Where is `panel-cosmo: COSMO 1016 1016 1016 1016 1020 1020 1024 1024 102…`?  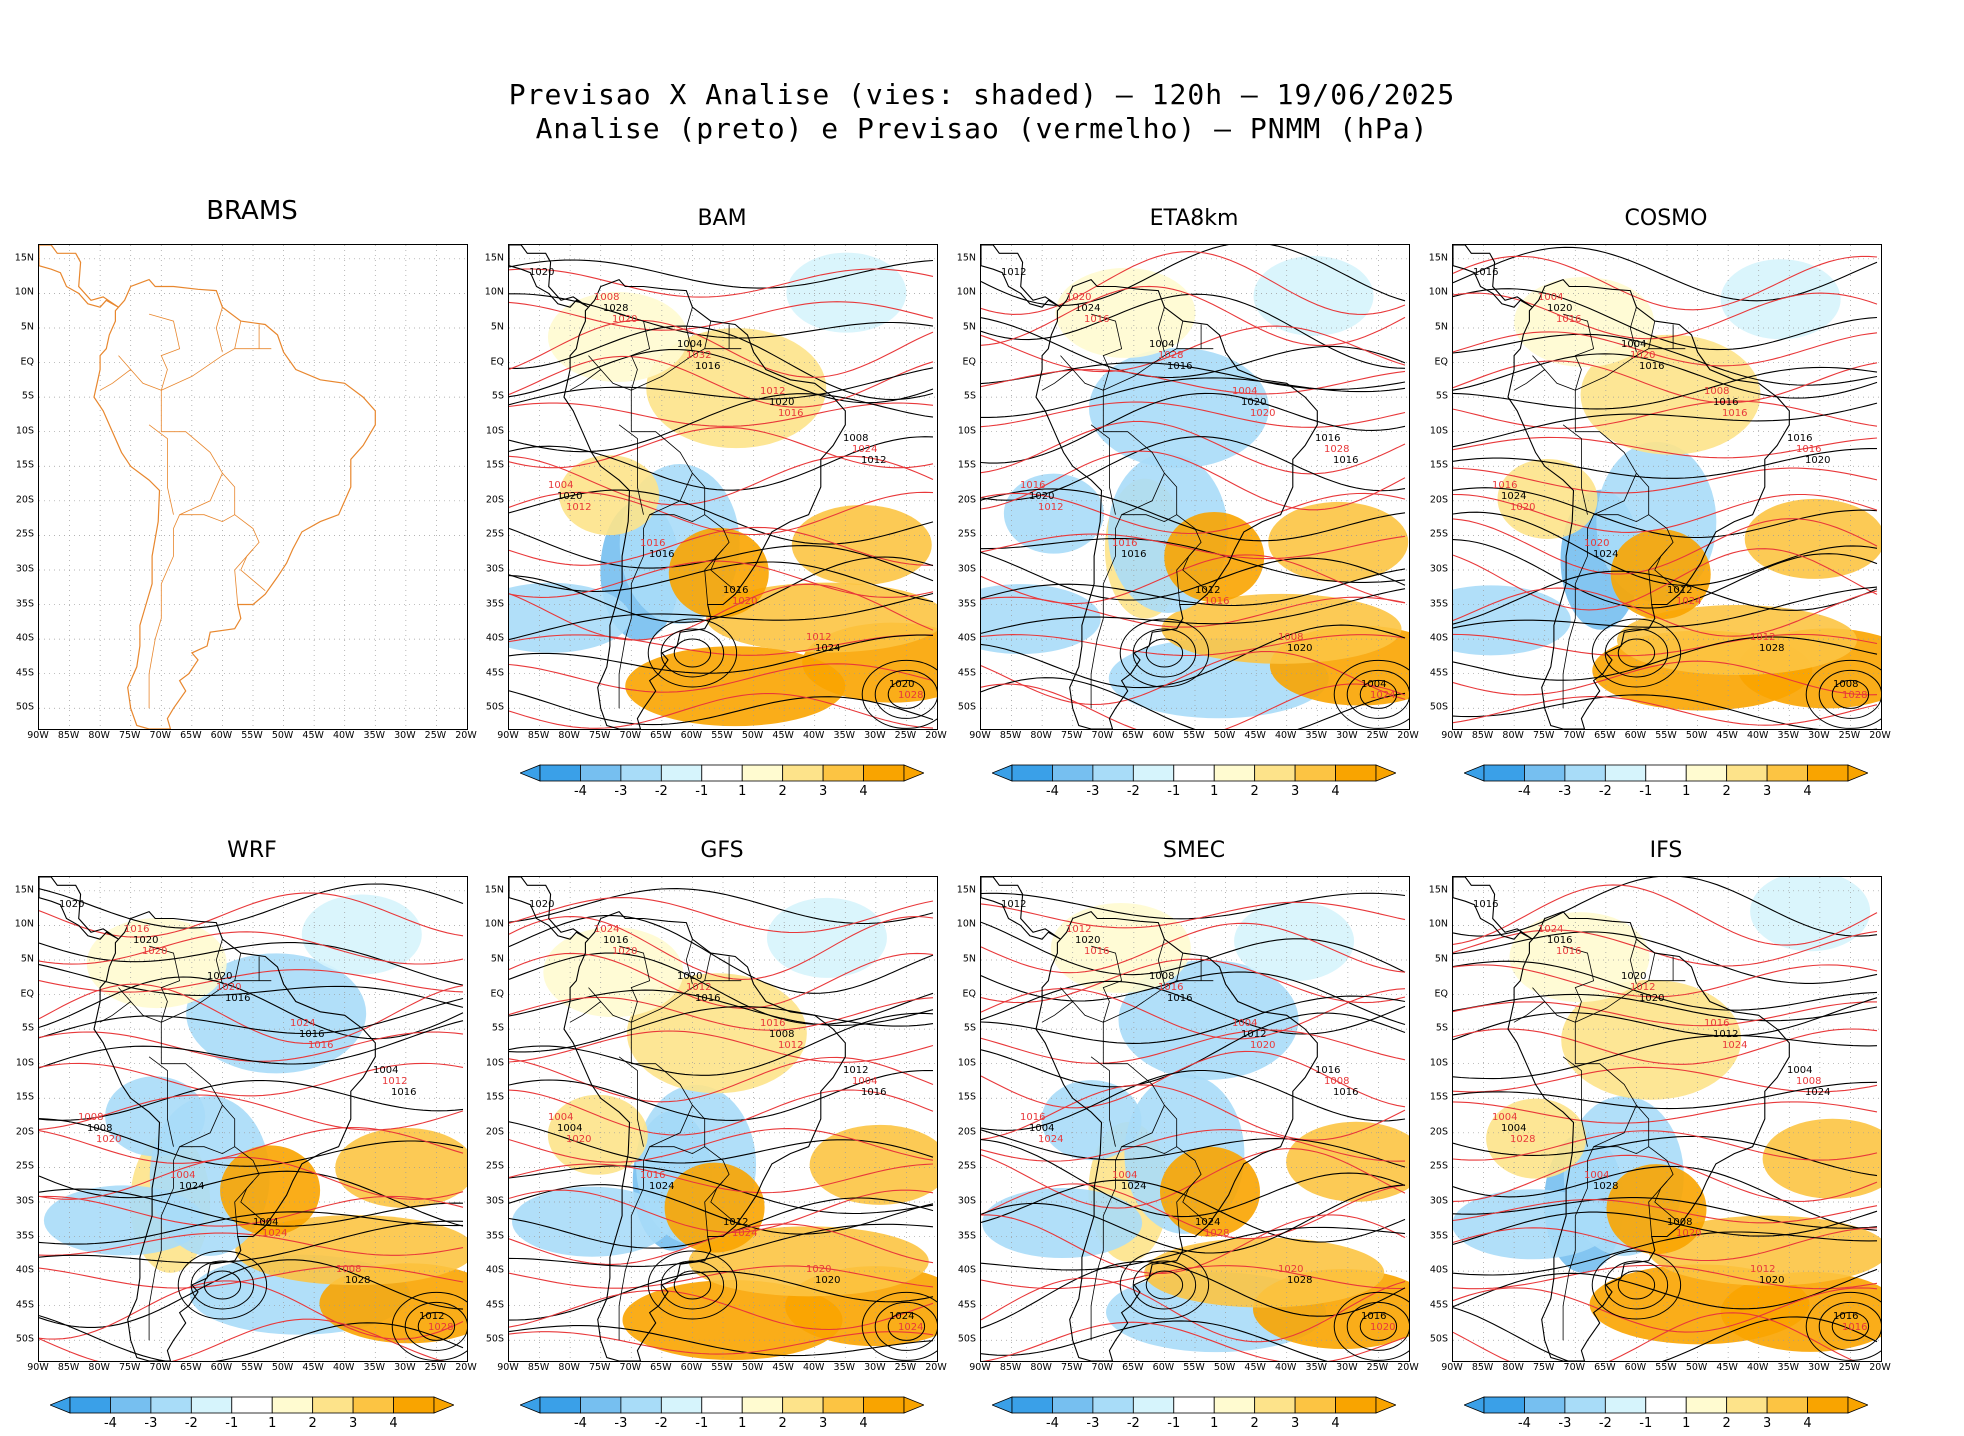
panel-cosmo: COSMO 1016 1016 1016 1016 1020 1020 1024 1024 102… is located at coordinates (1660, 473).